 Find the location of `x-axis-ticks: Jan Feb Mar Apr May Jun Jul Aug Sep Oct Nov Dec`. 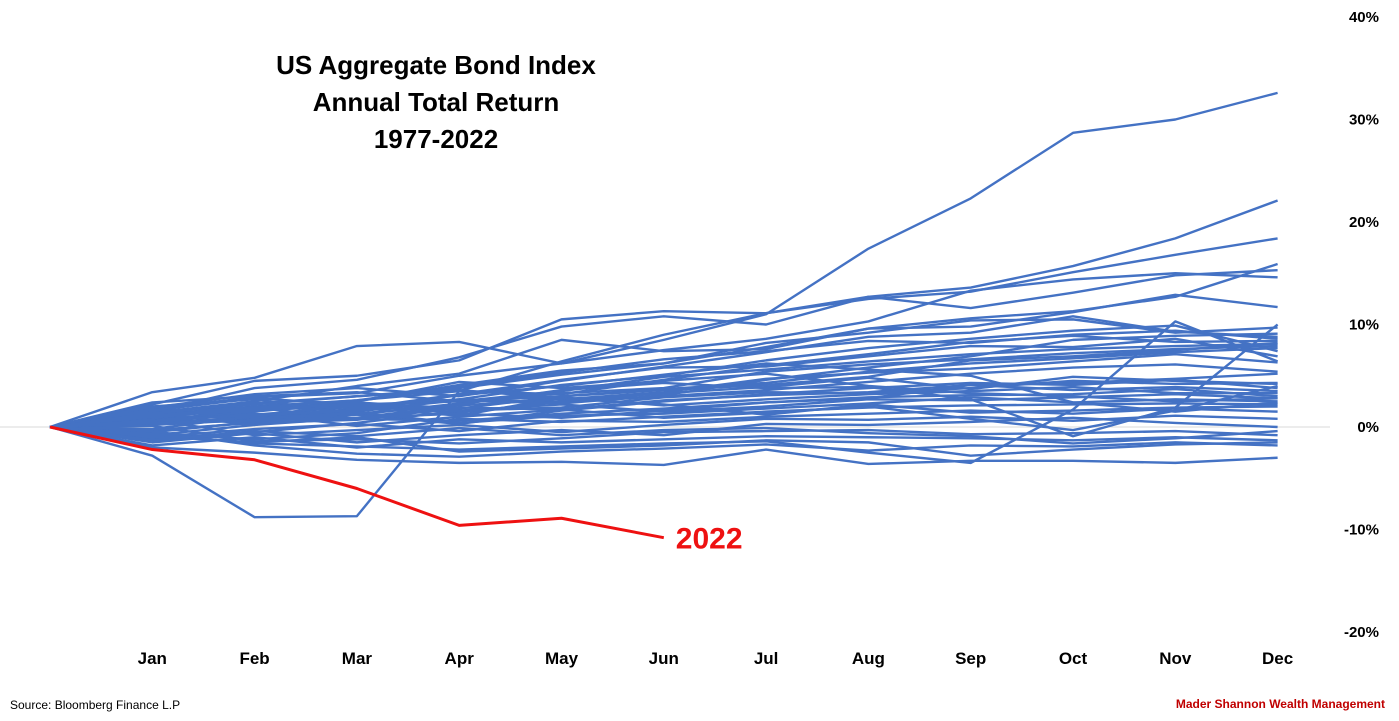

x-axis-ticks: Jan Feb Mar Apr May Jun Jul Aug Sep Oct Nov Dec is located at coordinates (716, 658).